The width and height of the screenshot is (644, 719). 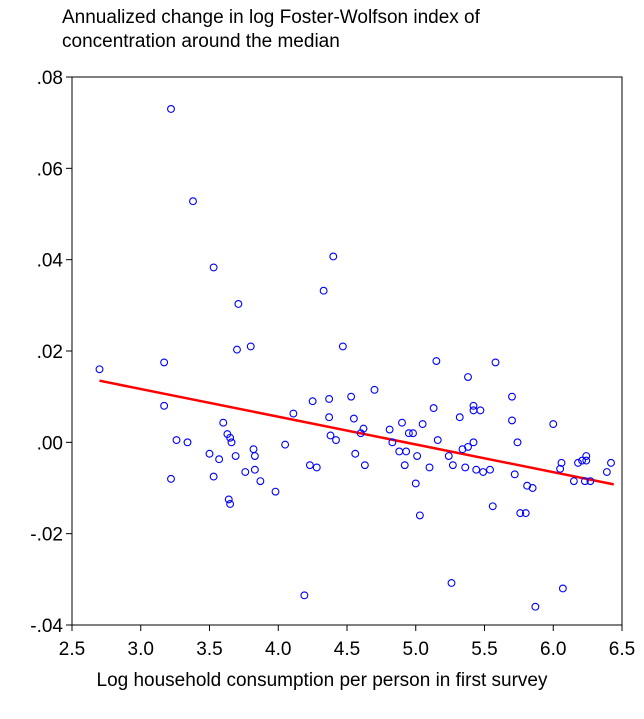 I want to click on x-tick-label: 6.0, so click(x=553, y=649).